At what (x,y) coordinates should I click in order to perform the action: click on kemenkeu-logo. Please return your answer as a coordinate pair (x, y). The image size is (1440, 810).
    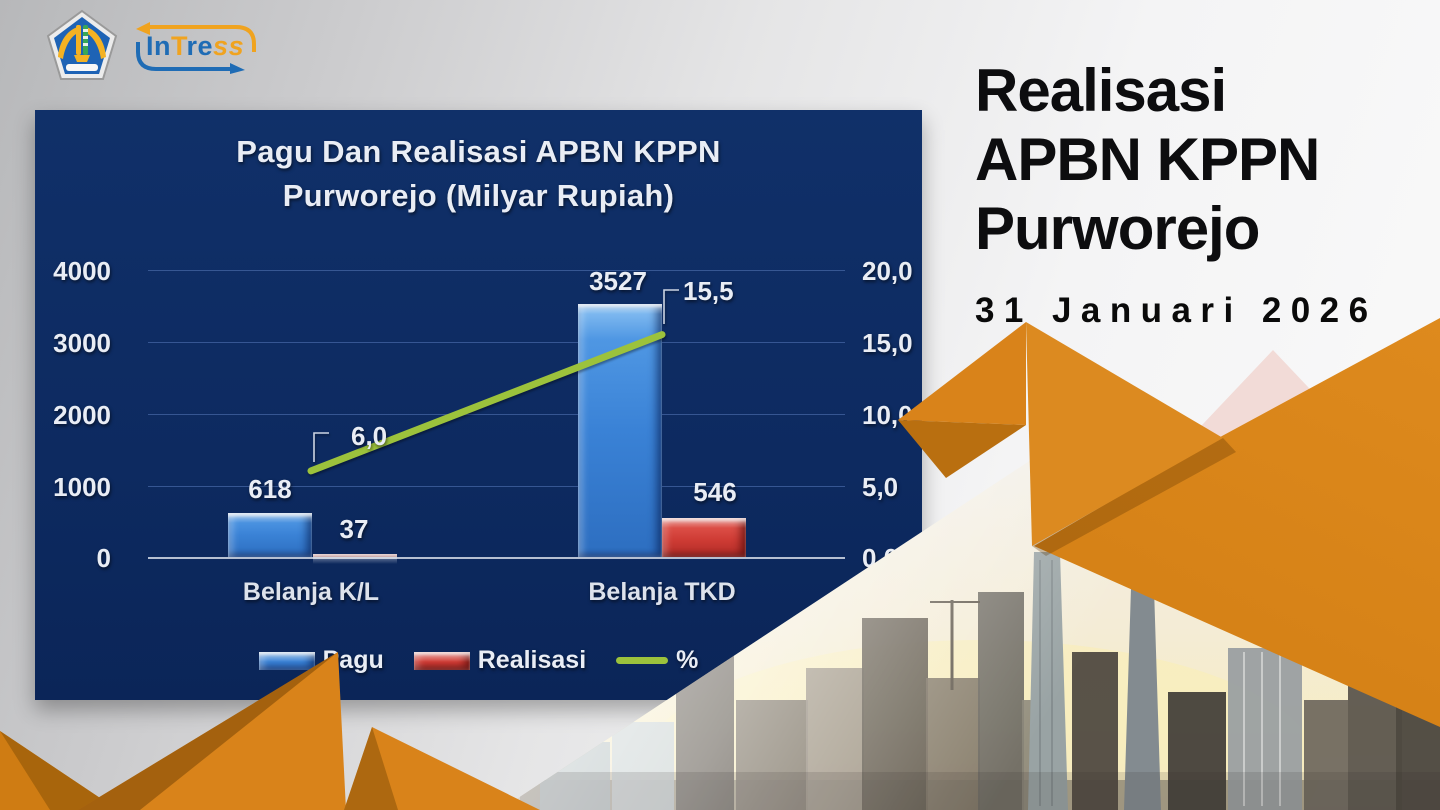
    Looking at the image, I should click on (82, 44).